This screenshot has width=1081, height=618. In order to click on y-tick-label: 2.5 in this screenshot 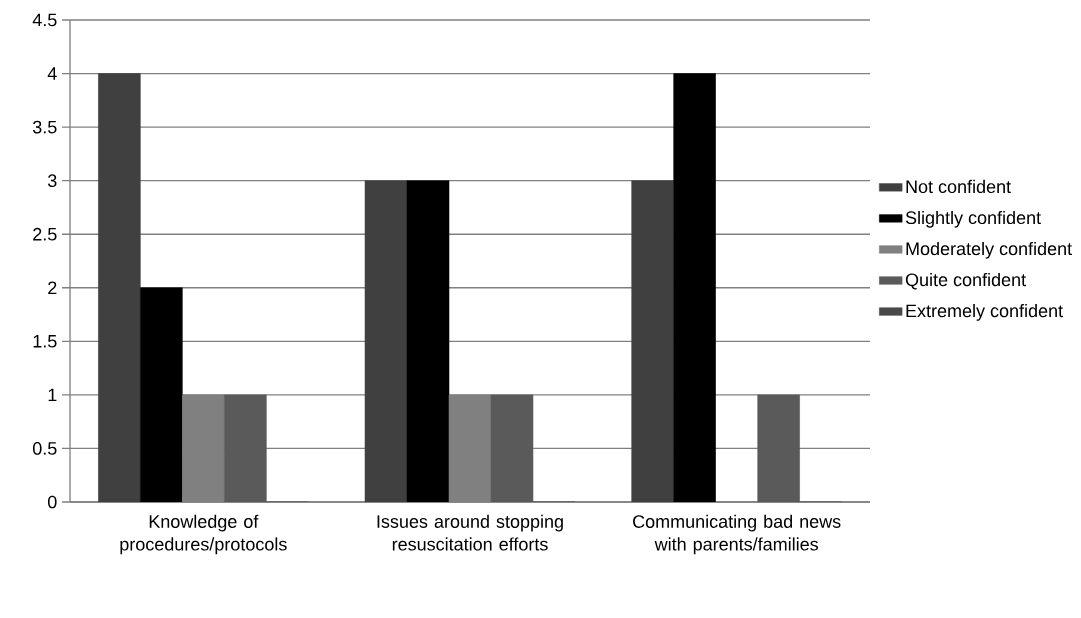, I will do `click(45, 234)`.